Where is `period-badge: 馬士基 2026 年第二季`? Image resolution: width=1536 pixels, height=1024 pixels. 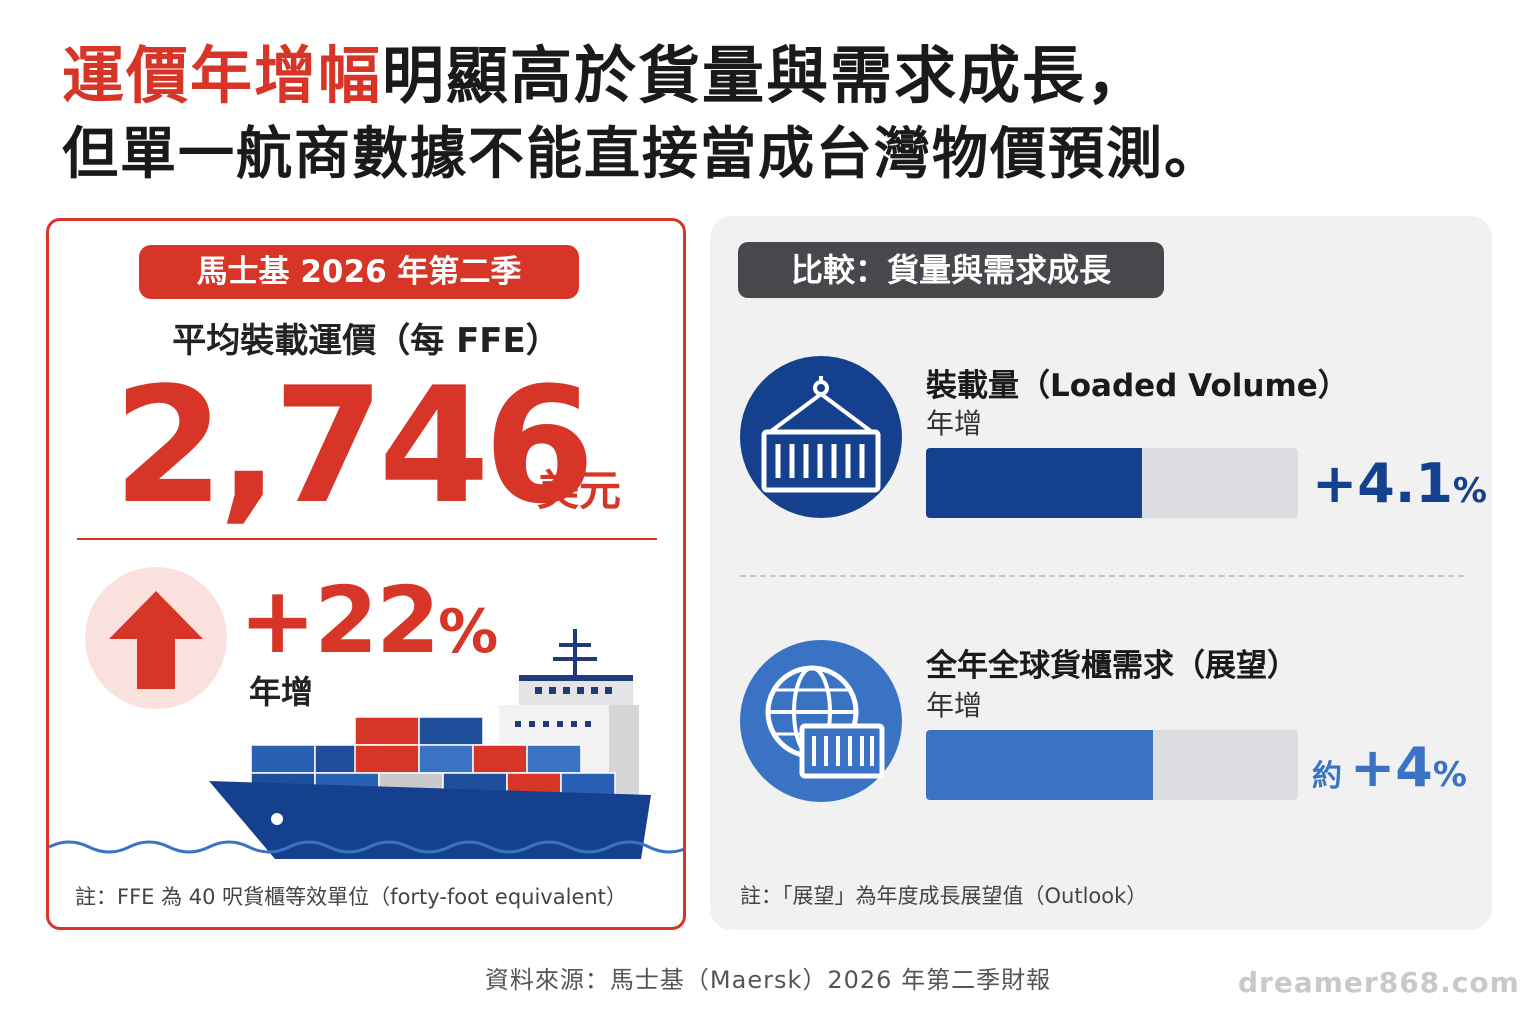
period-badge: 馬士基 2026 年第二季 is located at coordinates (359, 272).